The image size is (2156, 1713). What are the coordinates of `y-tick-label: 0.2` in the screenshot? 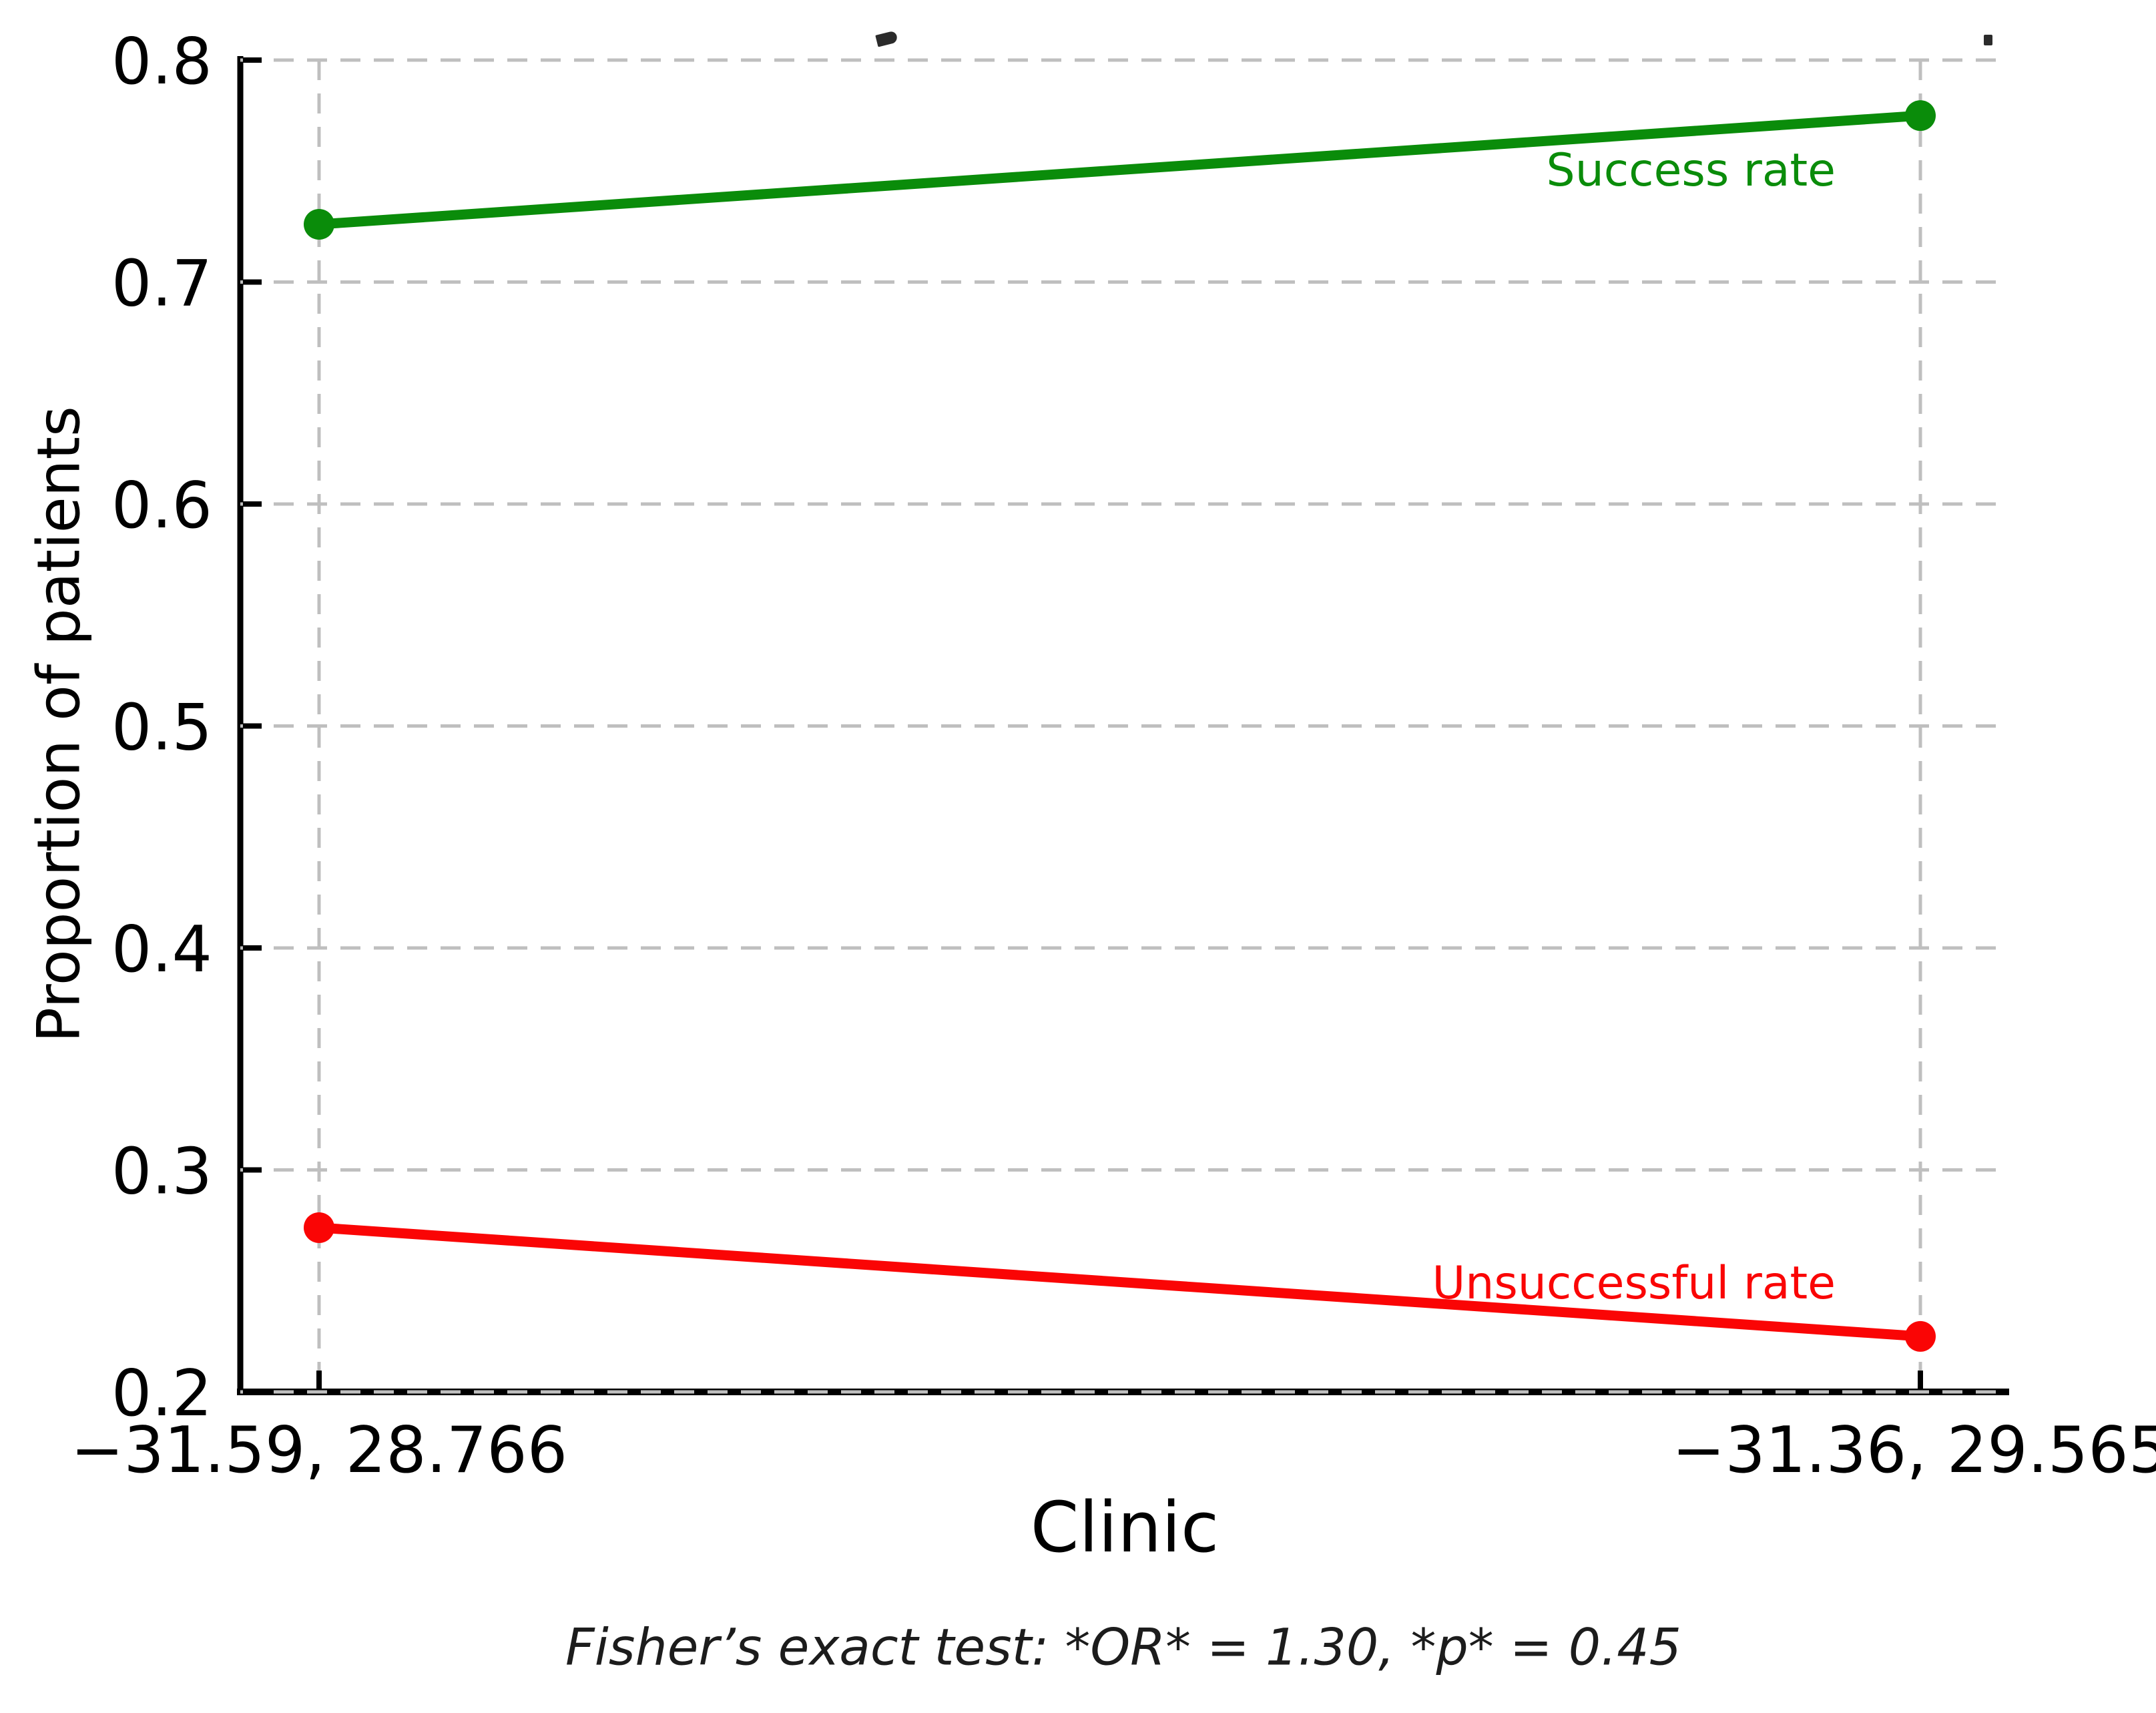 It's located at (162, 1394).